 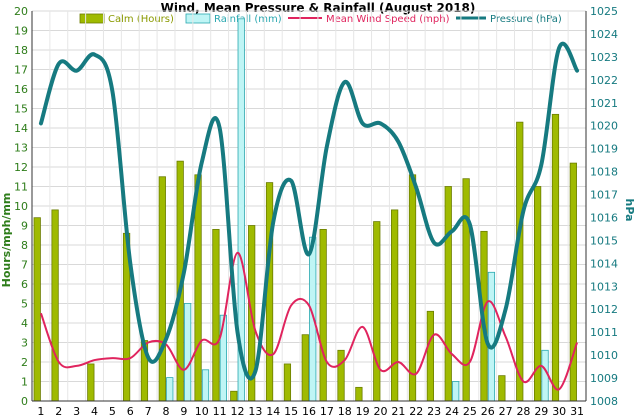 What do you see at coordinates (21, 11) in the screenshot?
I see `left-tick-label: 20` at bounding box center [21, 11].